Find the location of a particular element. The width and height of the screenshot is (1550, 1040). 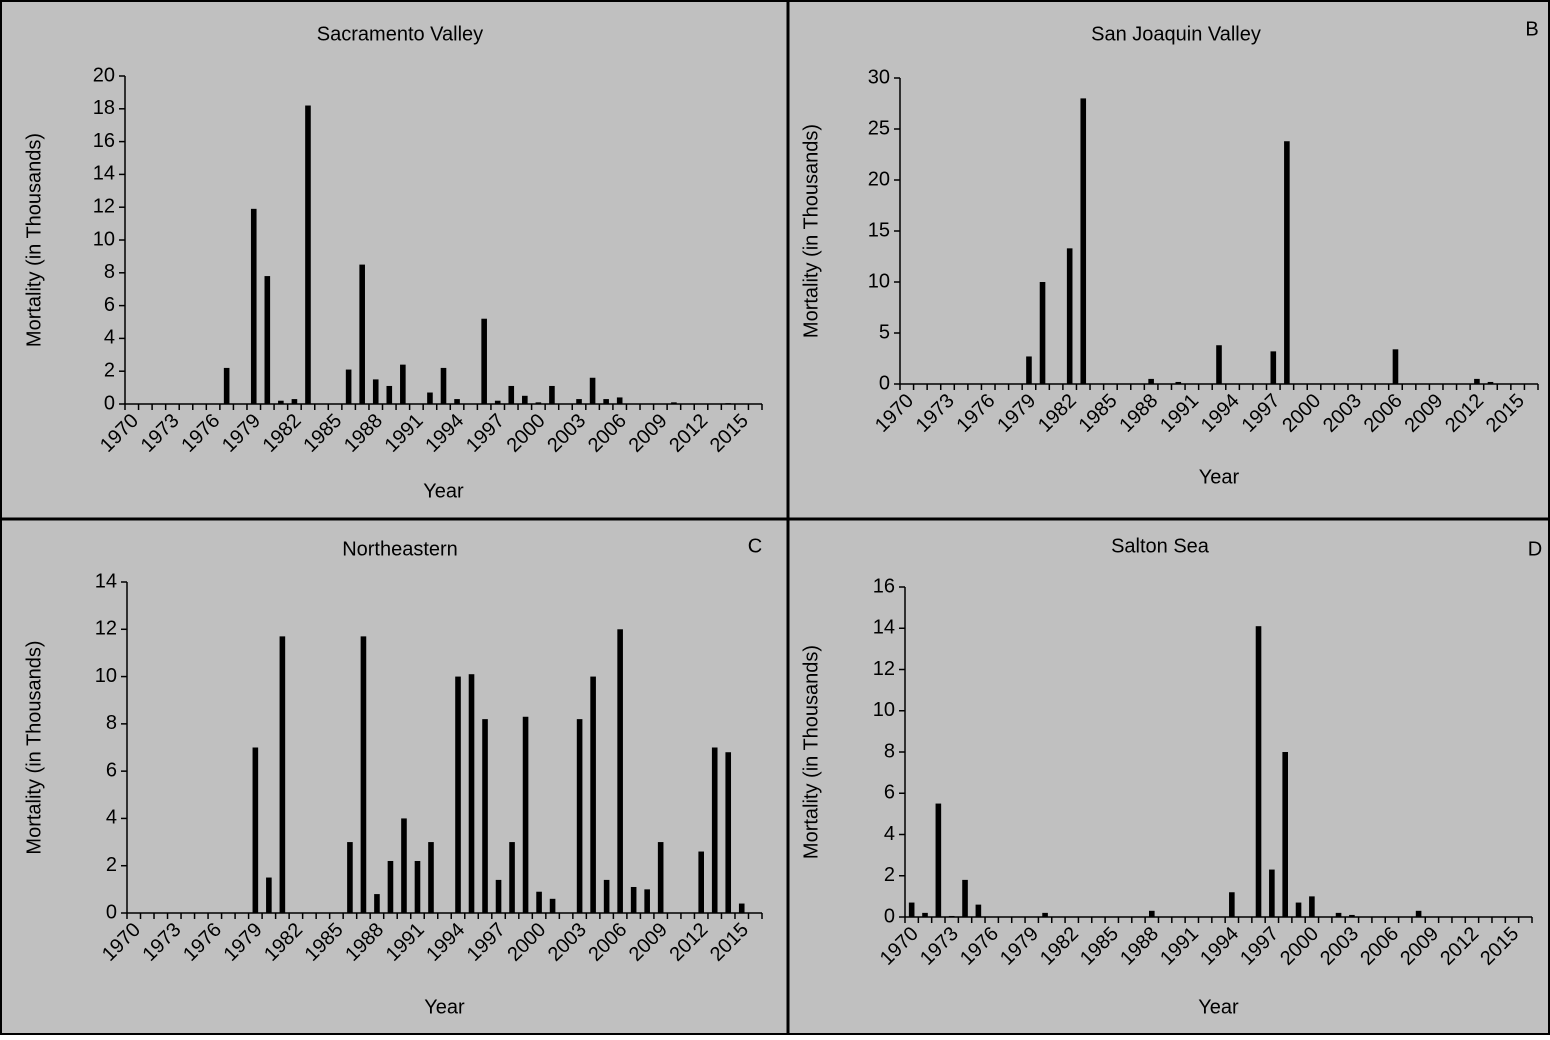

y-tick-label: 14 is located at coordinates (884, 628).